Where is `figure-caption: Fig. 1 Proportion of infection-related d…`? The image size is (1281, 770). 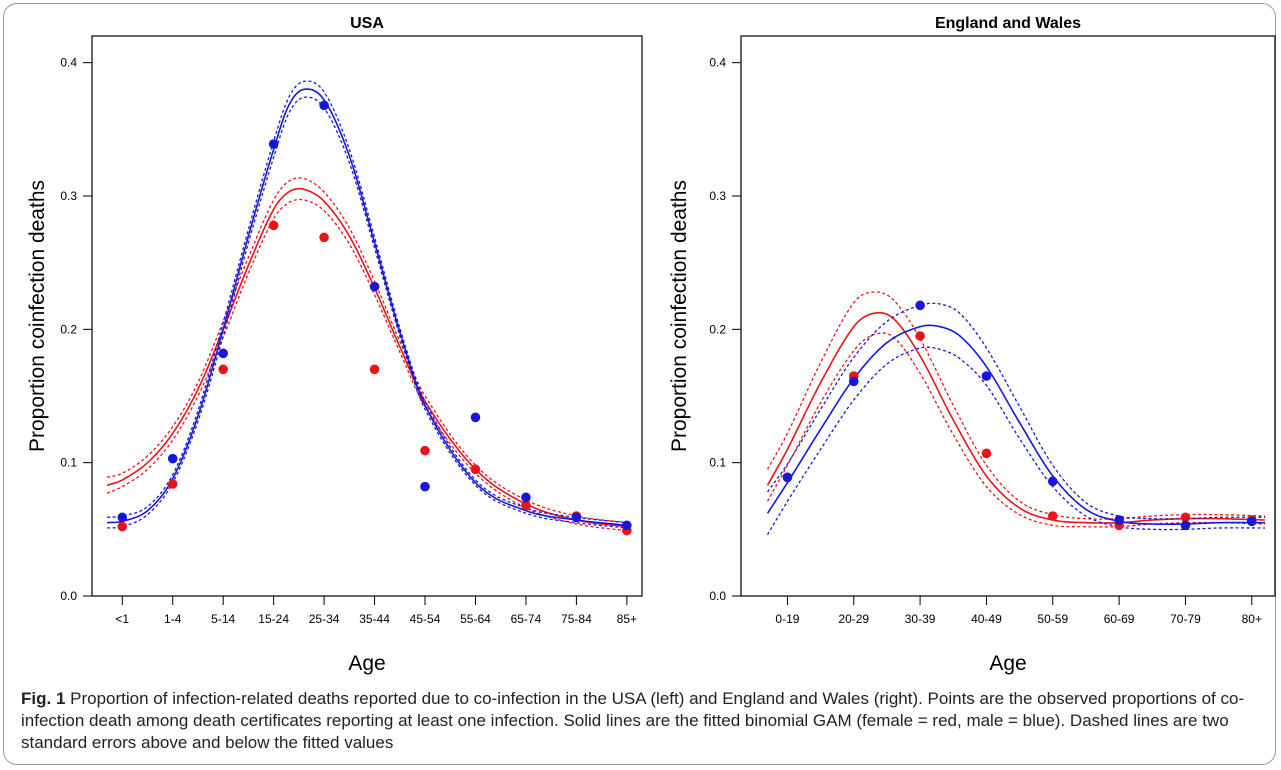
figure-caption: Fig. 1 Proportion of infection-related d… is located at coordinates (641, 721).